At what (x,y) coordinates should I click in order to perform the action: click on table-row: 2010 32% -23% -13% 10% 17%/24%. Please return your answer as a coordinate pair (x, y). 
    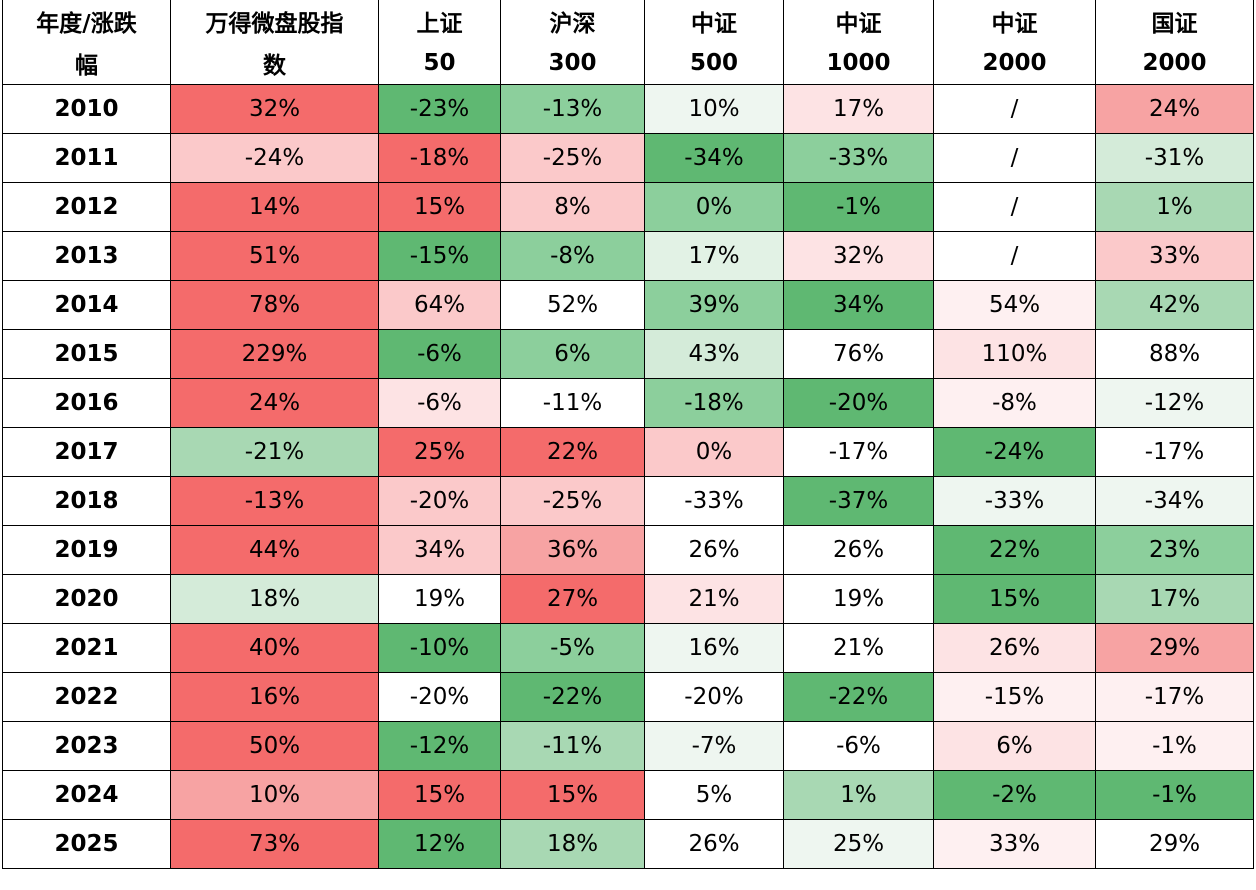
    Looking at the image, I should click on (628, 109).